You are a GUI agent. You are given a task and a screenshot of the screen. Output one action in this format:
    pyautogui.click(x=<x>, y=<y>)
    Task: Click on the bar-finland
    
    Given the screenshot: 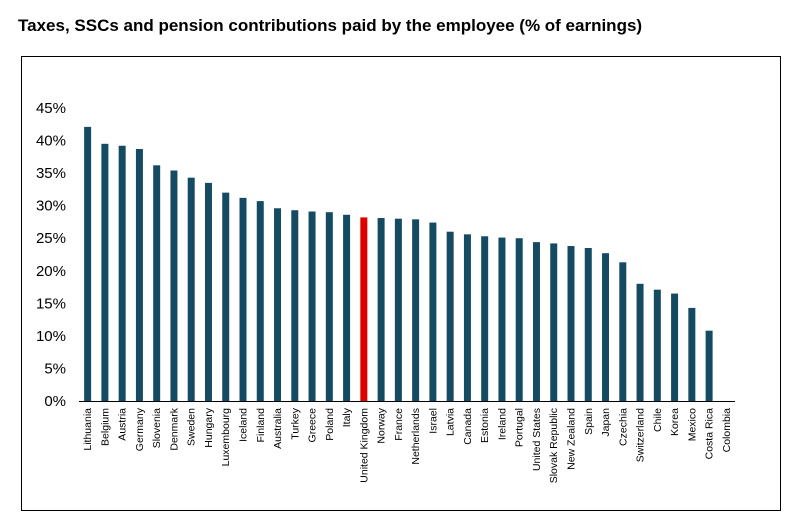 What is the action you would take?
    pyautogui.click(x=260, y=301)
    